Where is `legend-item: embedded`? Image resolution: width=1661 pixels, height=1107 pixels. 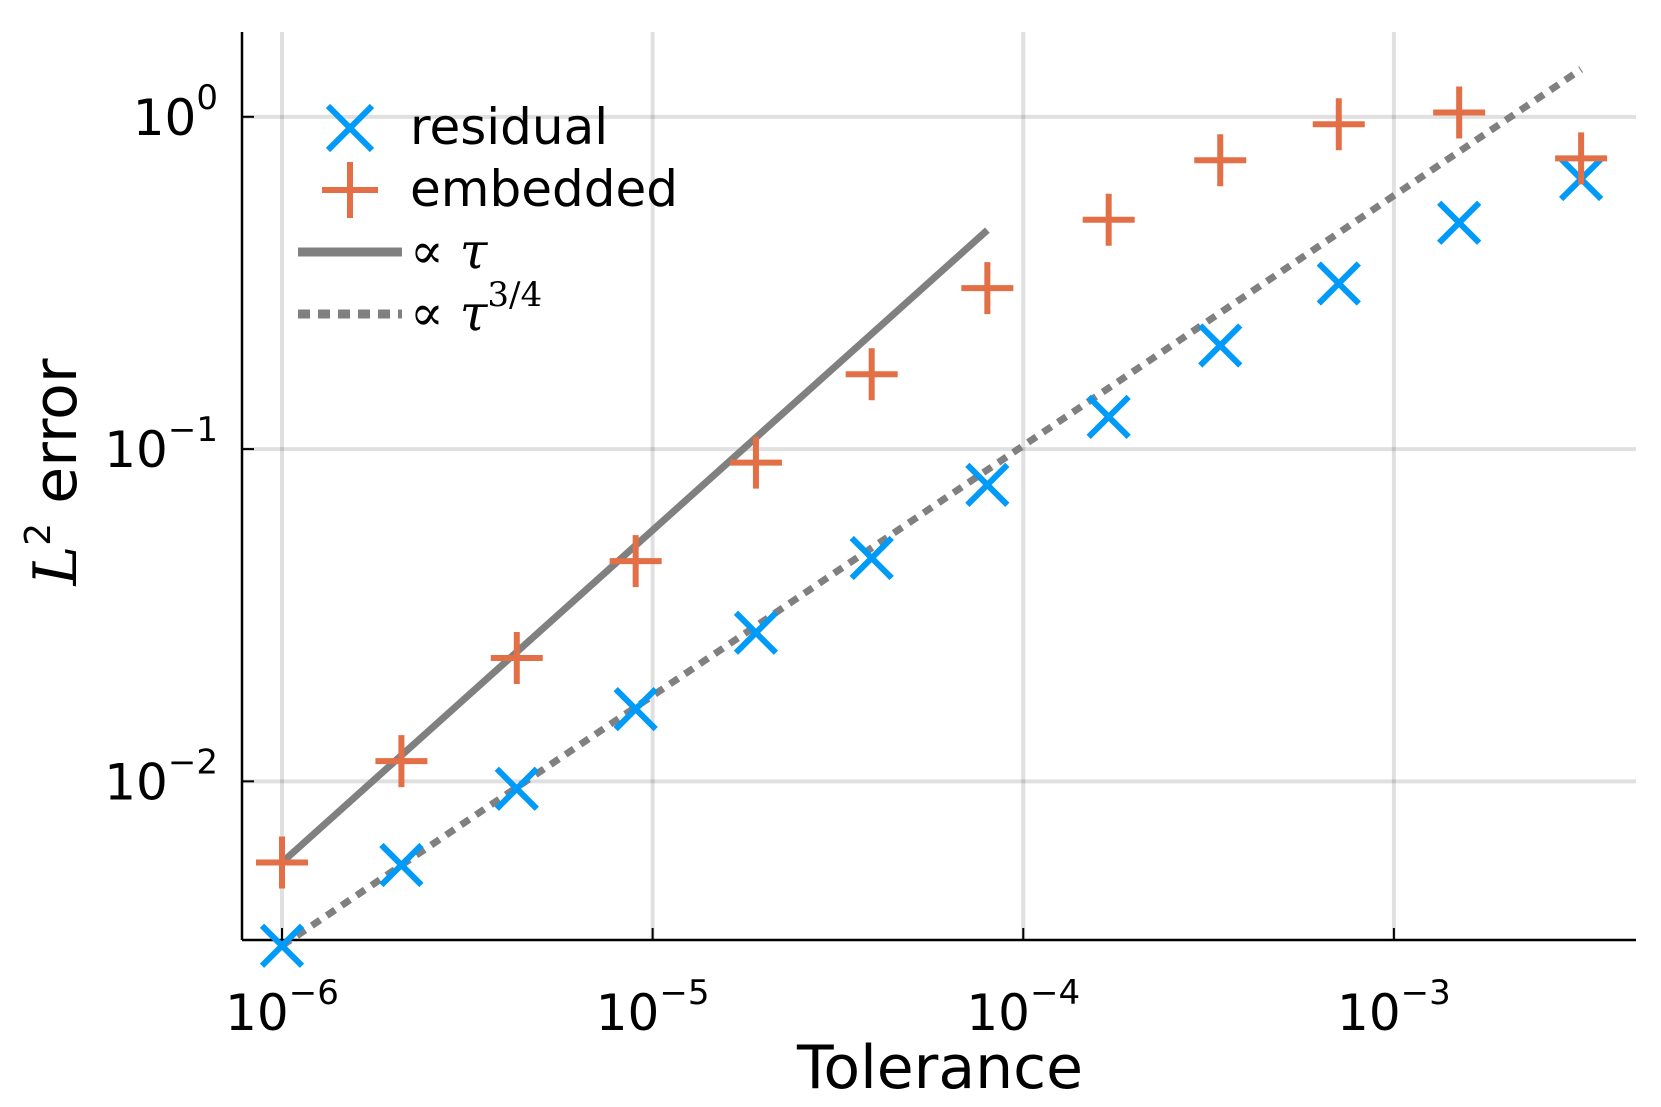 legend-item: embedded is located at coordinates (500, 189).